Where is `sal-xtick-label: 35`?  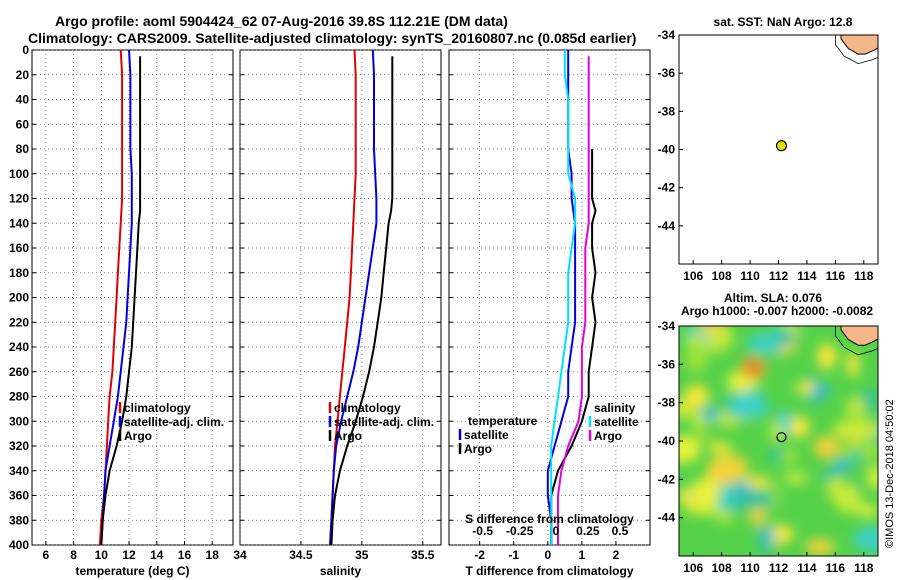
sal-xtick-label: 35 is located at coordinates (362, 555).